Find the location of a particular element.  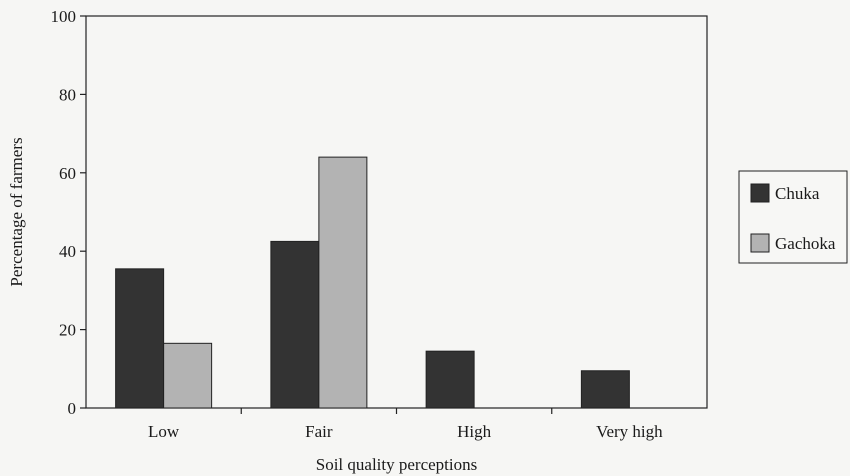

y-tick-label: 100 is located at coordinates (64, 16).